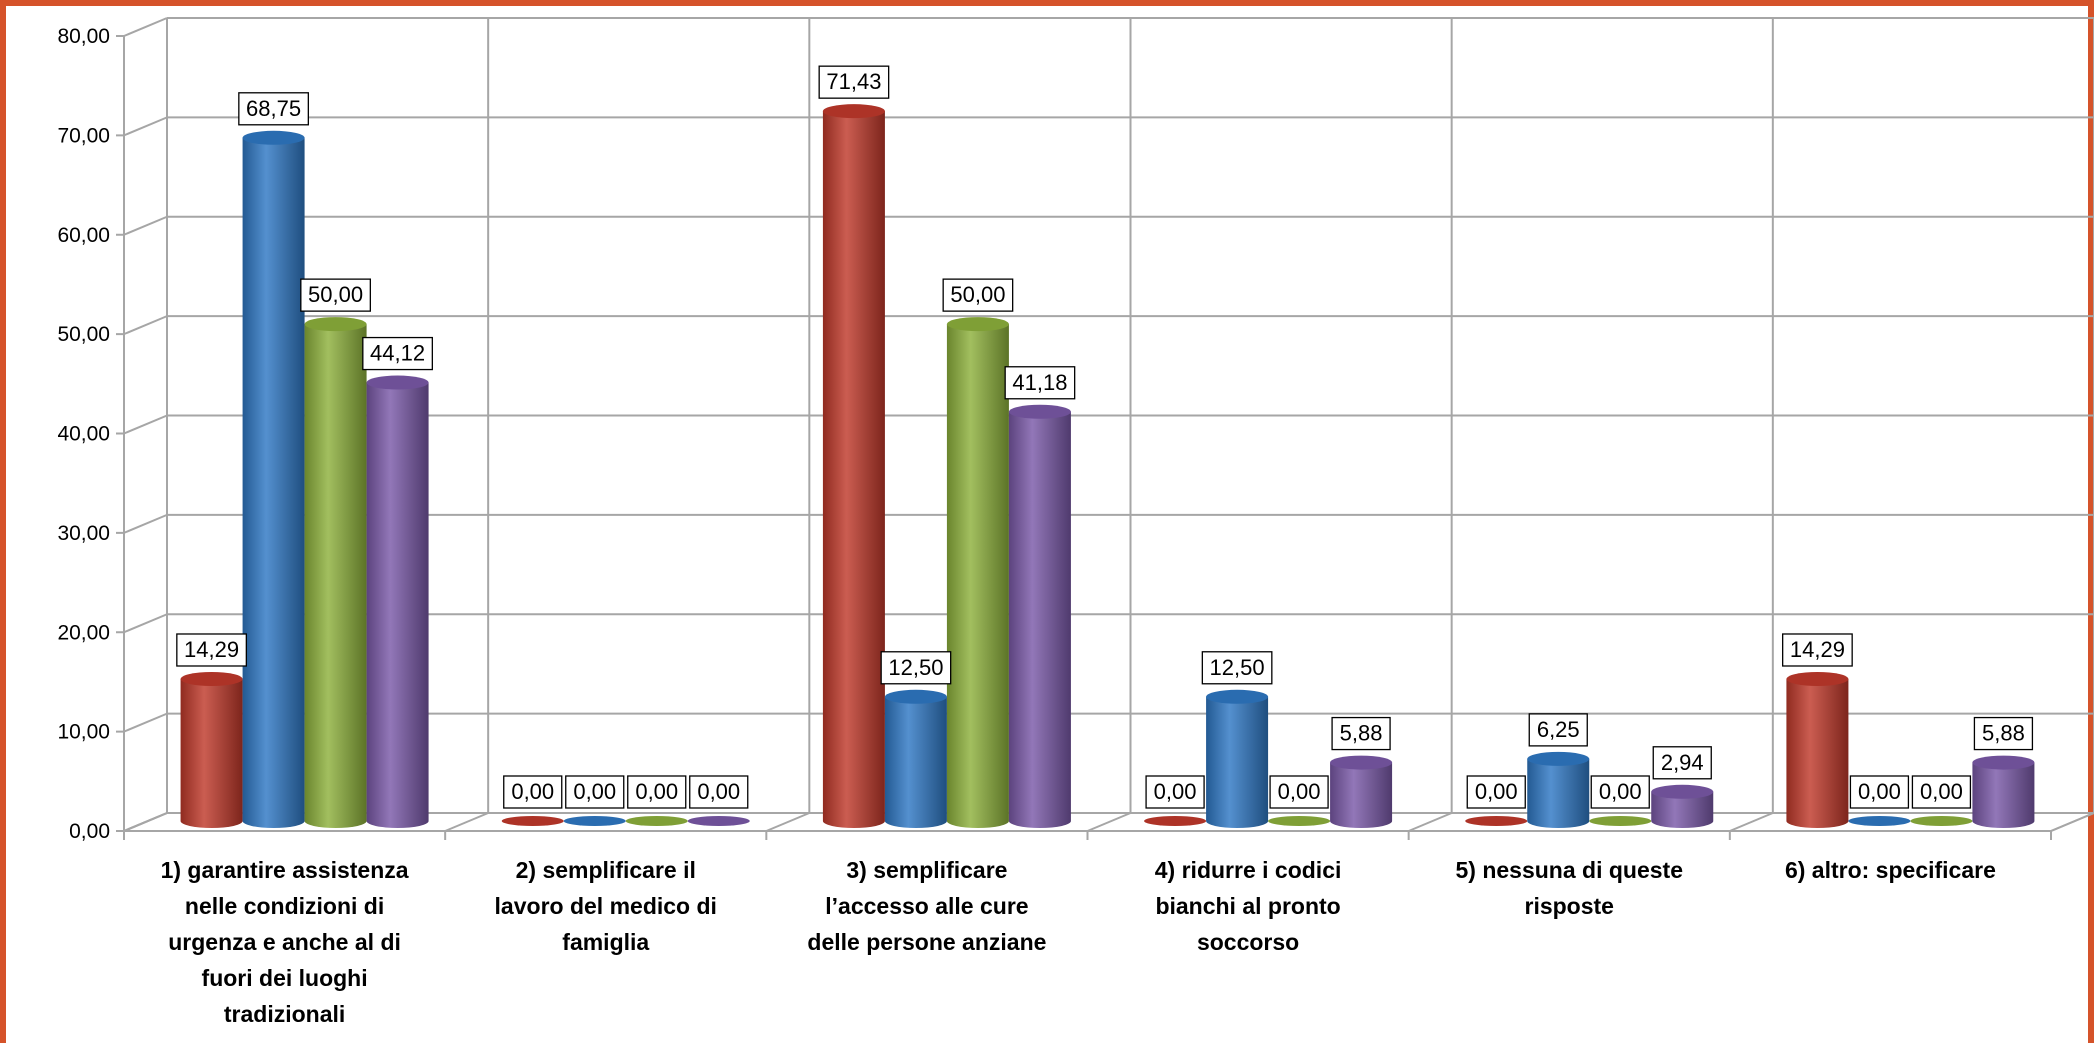 This screenshot has width=2094, height=1049. What do you see at coordinates (83, 334) in the screenshot?
I see `y-tick-label: 50,00` at bounding box center [83, 334].